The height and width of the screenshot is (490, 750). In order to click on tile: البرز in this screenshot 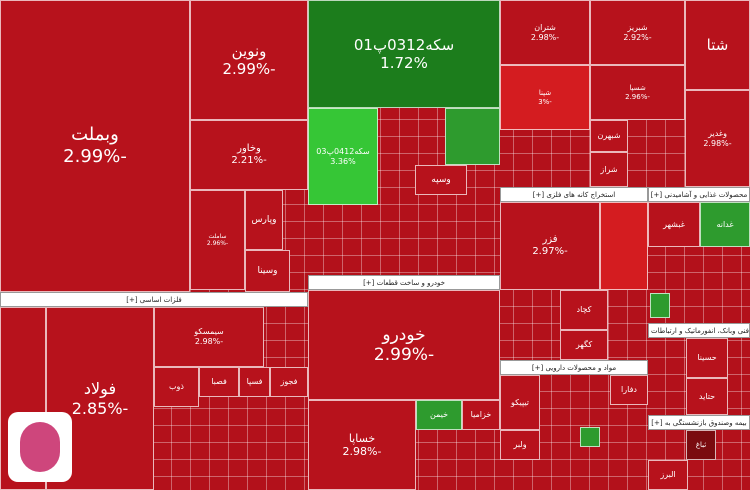, I will do `click(668, 475)`.